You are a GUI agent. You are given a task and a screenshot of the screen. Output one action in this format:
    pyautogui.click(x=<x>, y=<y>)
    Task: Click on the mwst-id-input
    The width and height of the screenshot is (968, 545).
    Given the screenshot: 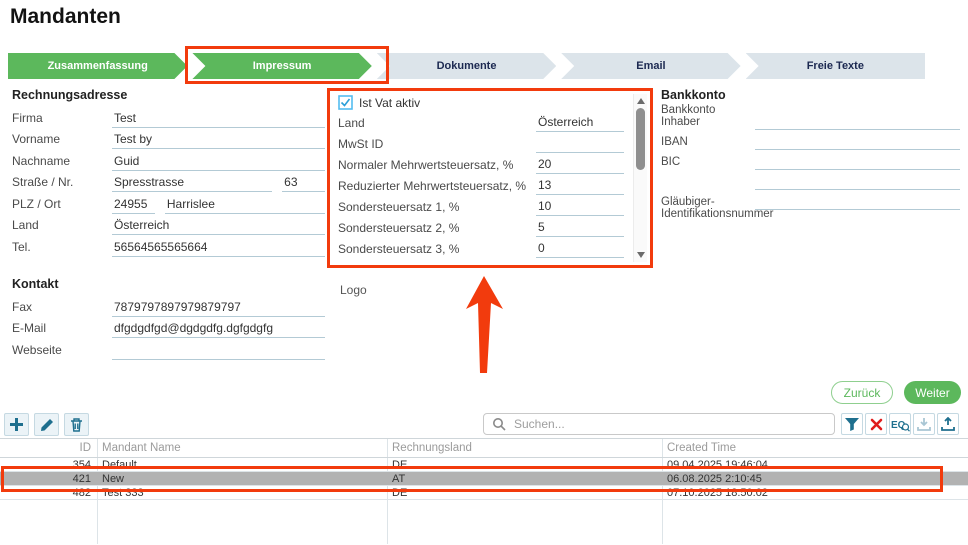 What is the action you would take?
    pyautogui.click(x=580, y=144)
    